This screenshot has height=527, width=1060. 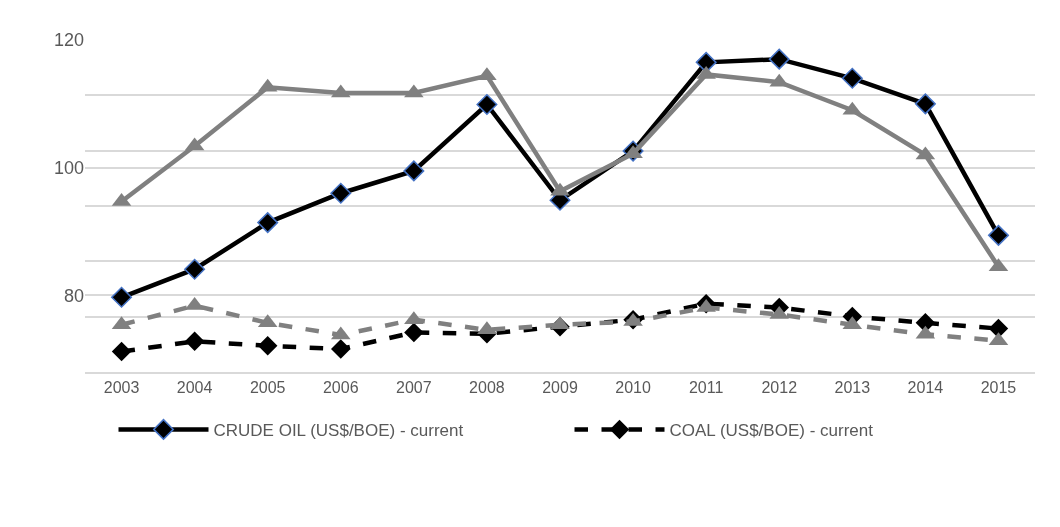 What do you see at coordinates (68, 167) in the screenshot?
I see `y-tick-label: 100` at bounding box center [68, 167].